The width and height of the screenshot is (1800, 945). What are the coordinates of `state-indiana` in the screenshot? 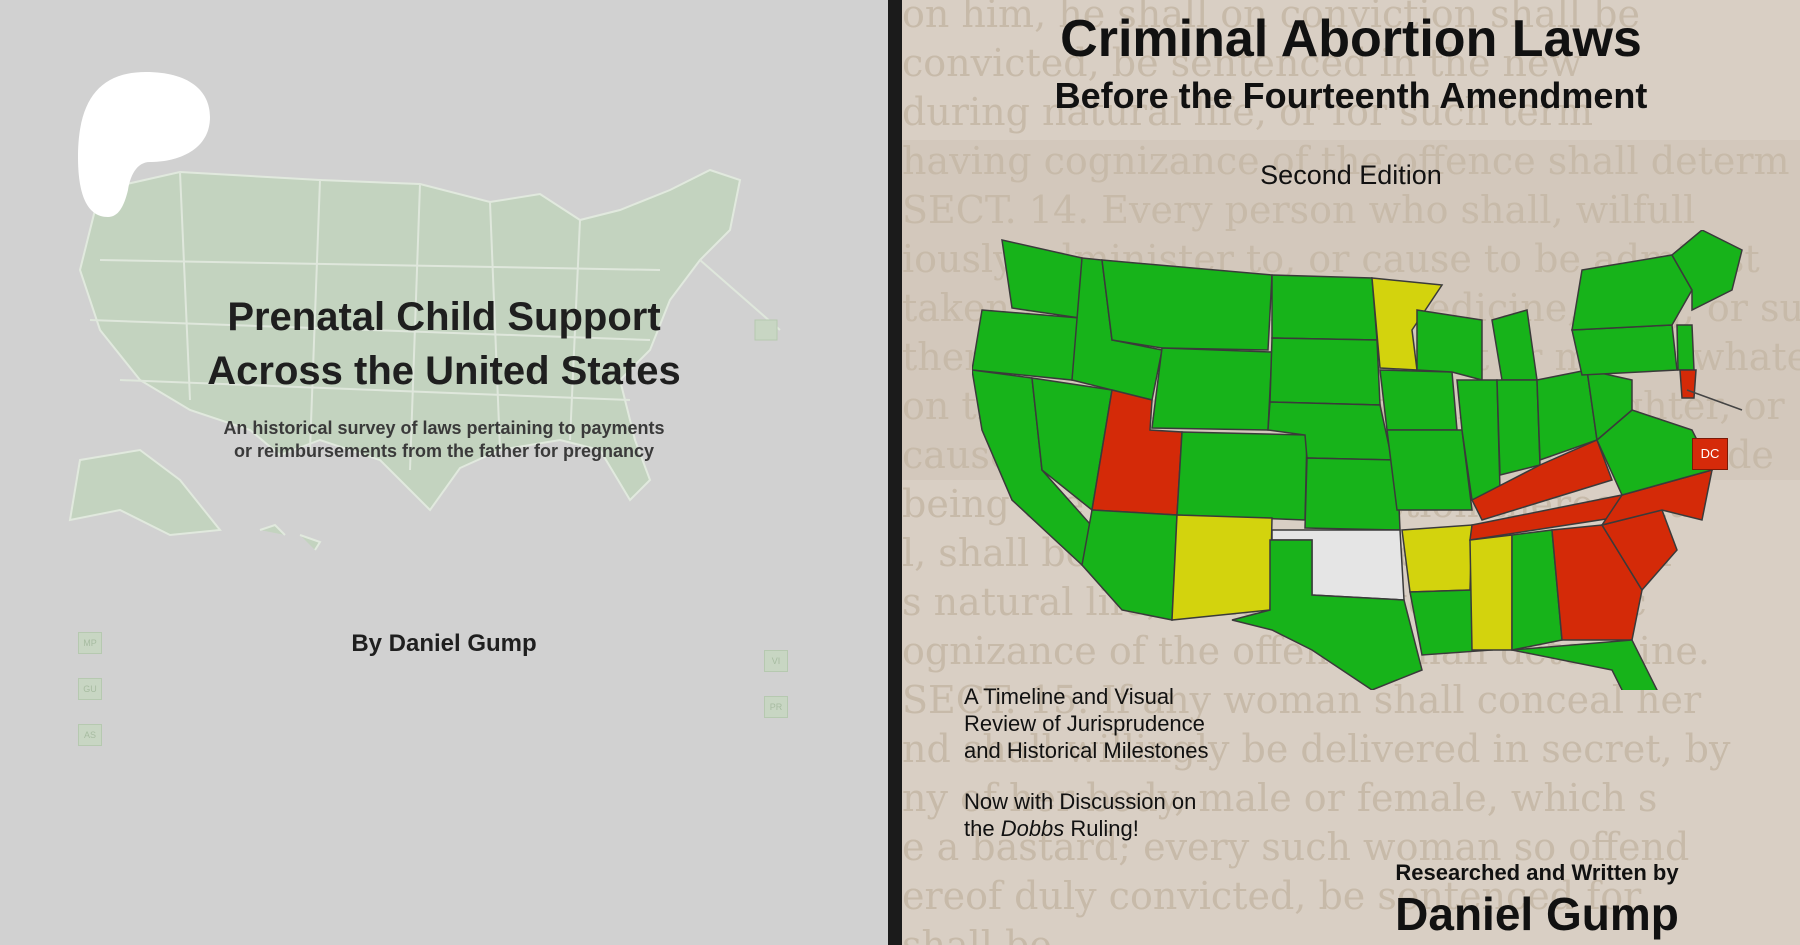 It's located at (1518, 427).